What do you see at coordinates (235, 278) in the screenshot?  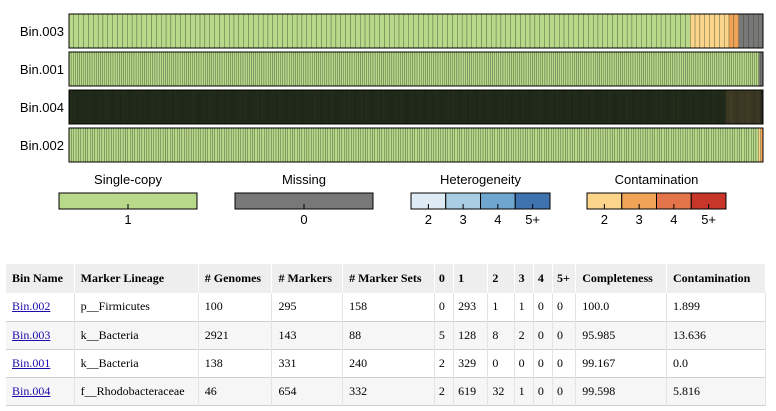 I see `col-genomes: # Genomes` at bounding box center [235, 278].